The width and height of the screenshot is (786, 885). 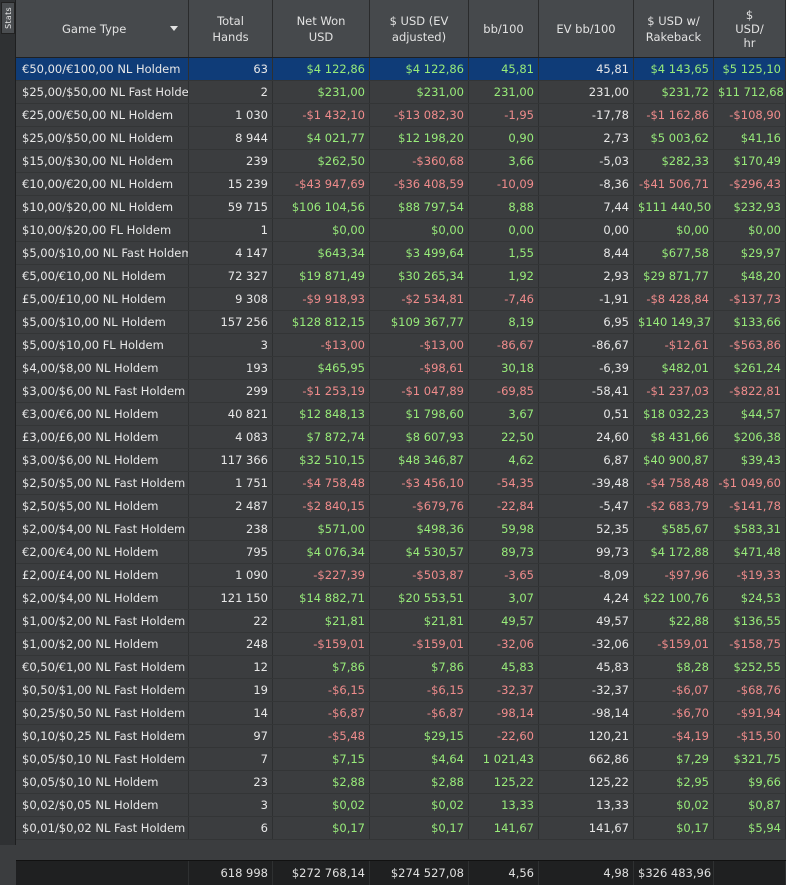 I want to click on cell-bb100: 8,88, so click(x=504, y=207).